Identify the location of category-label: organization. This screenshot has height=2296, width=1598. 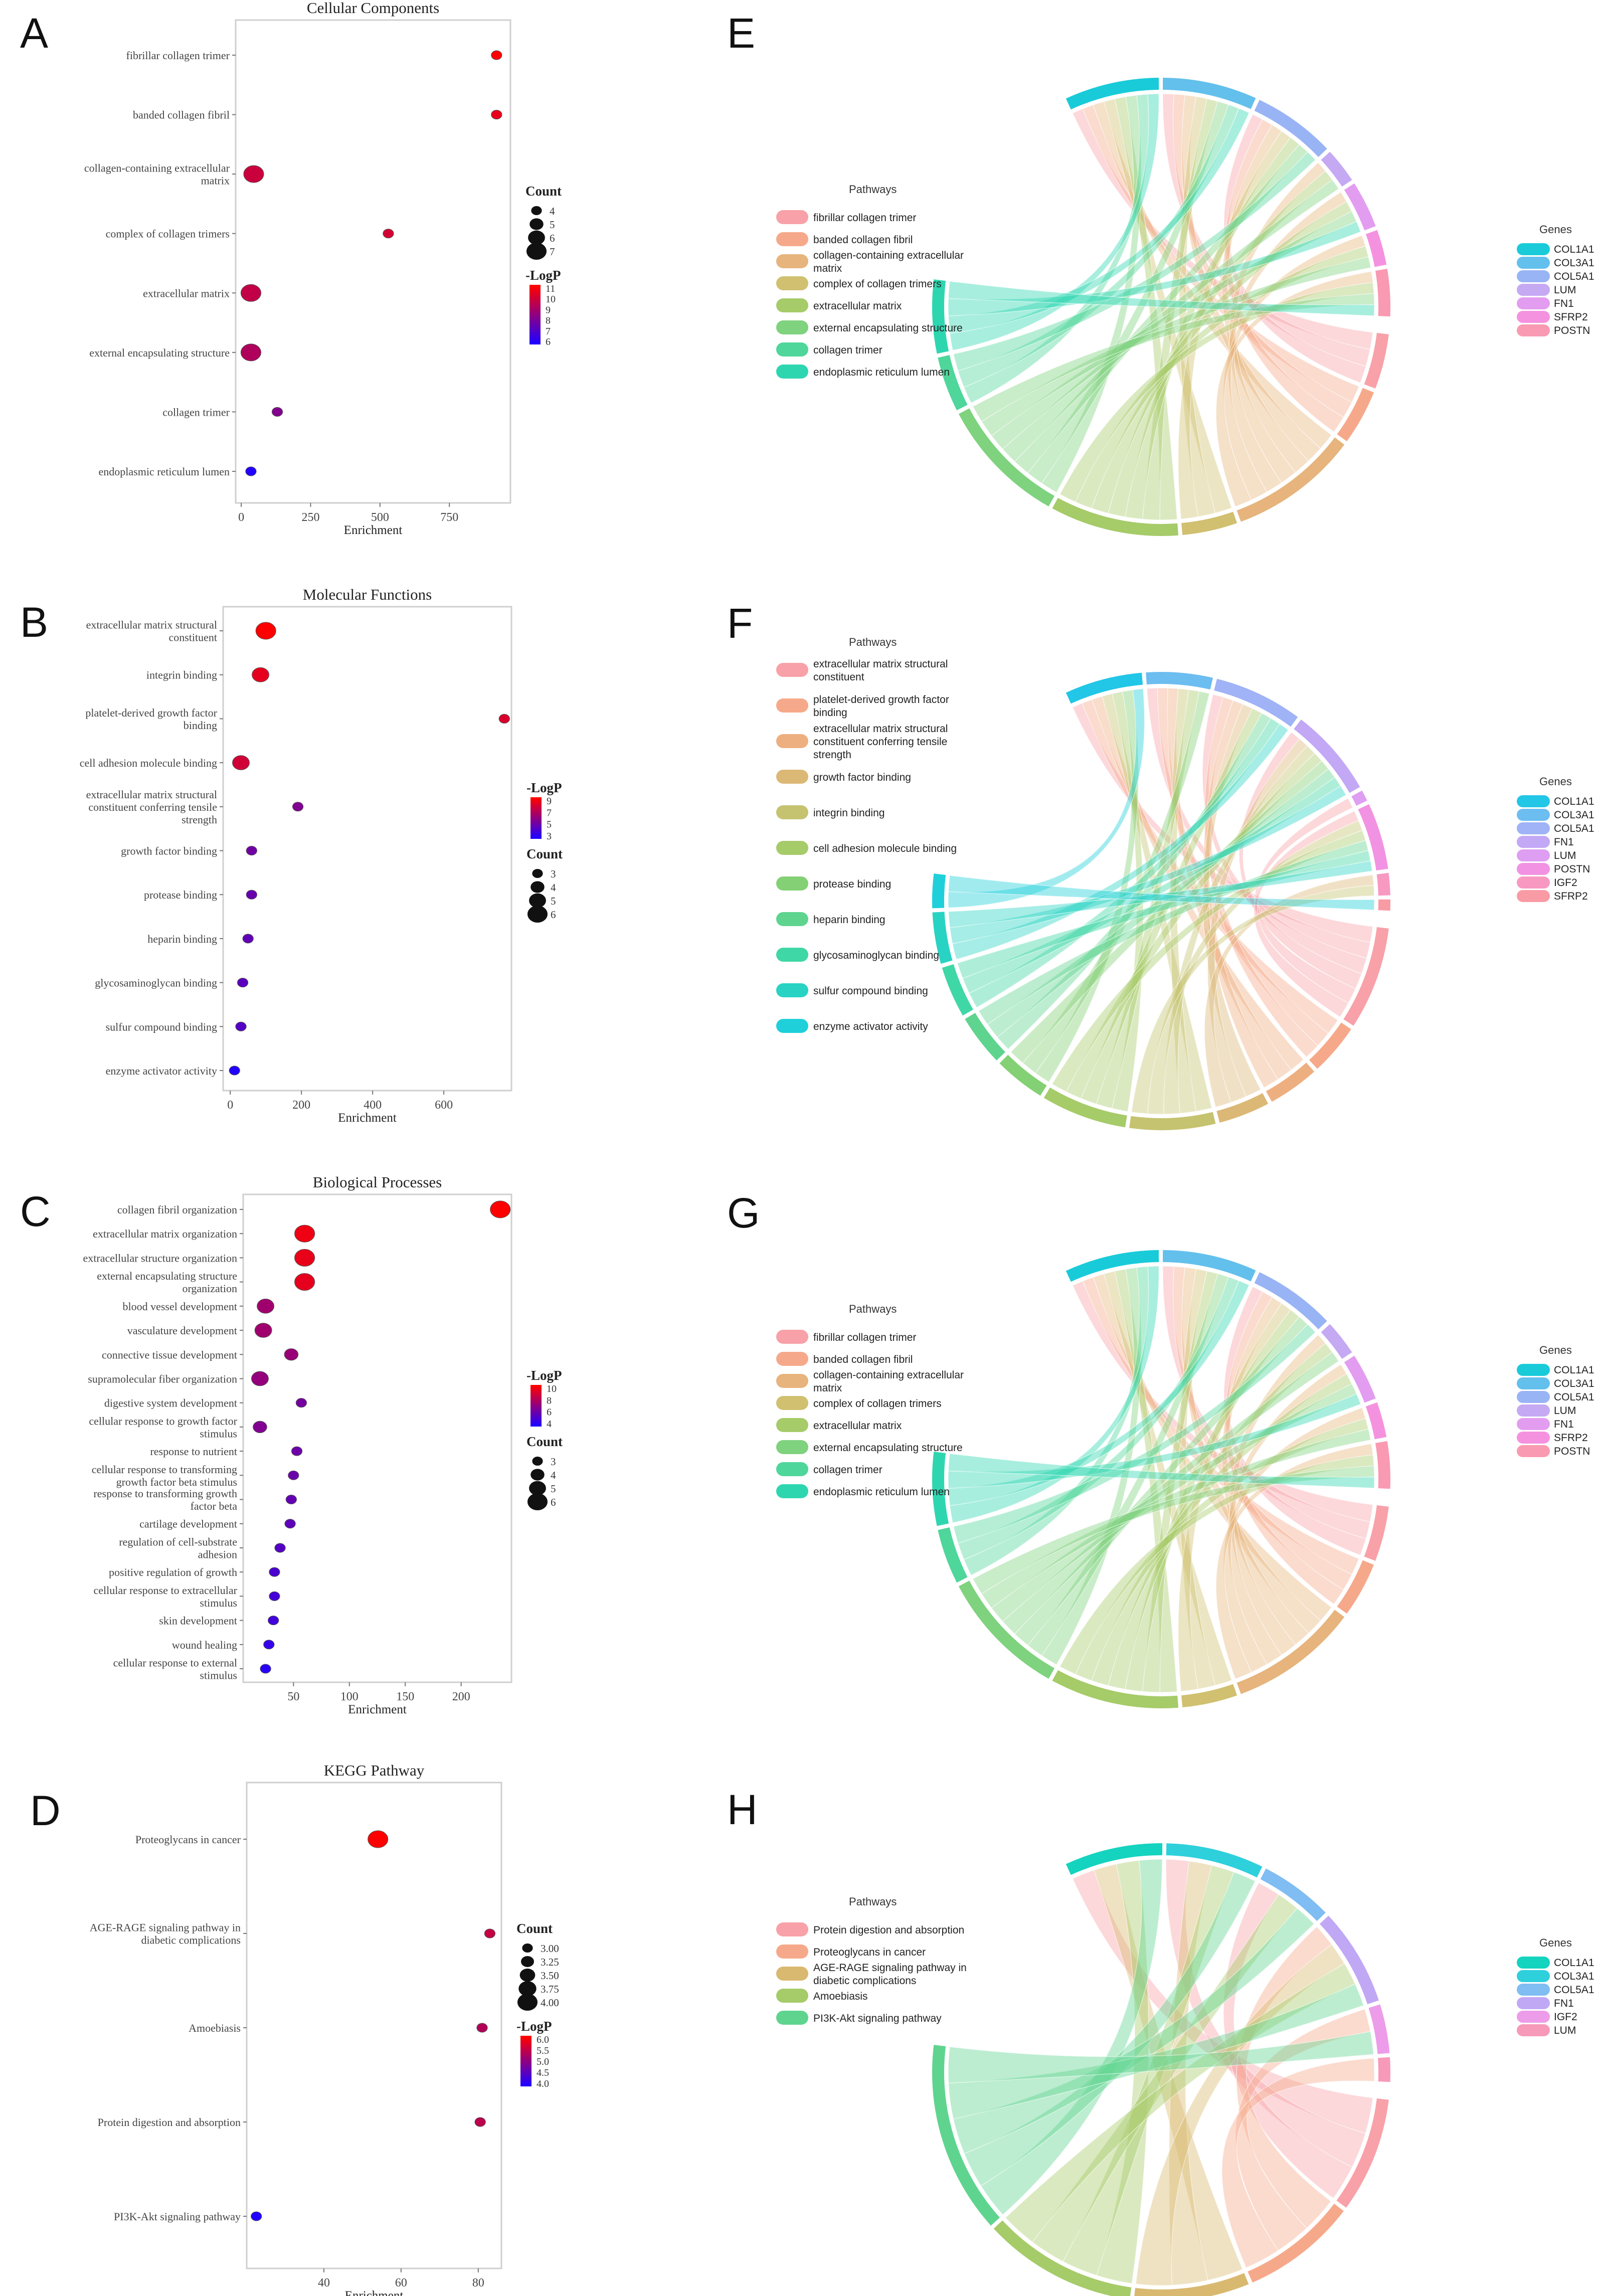
(209, 1288).